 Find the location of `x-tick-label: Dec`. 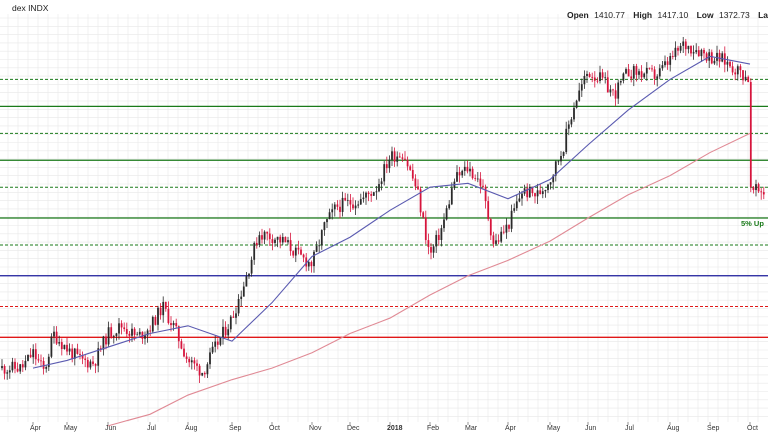

x-tick-label: Dec is located at coordinates (353, 428).